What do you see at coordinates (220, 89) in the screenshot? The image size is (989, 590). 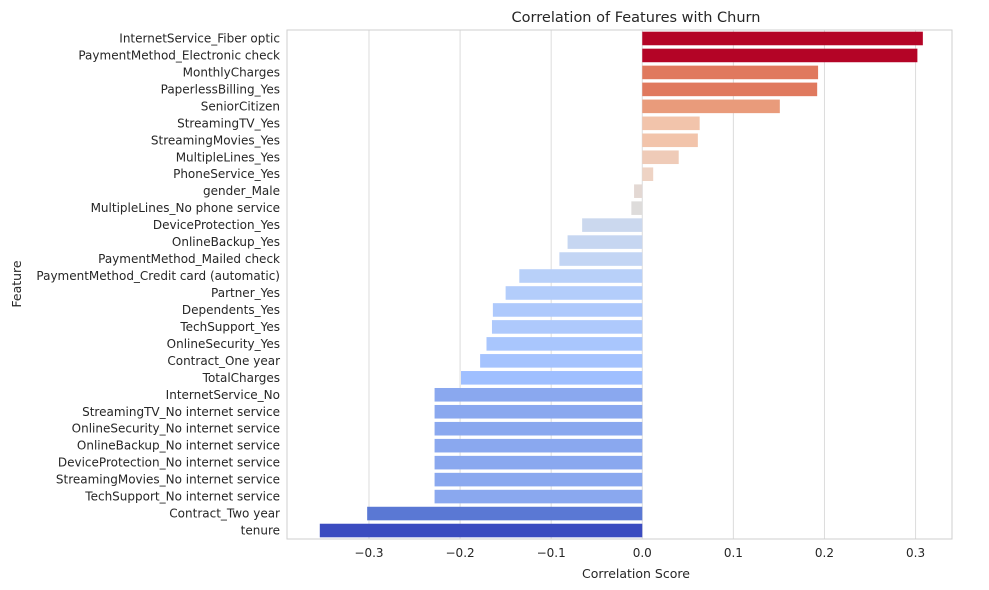 I see `y-category-label: PaperlessBilling_Yes` at bounding box center [220, 89].